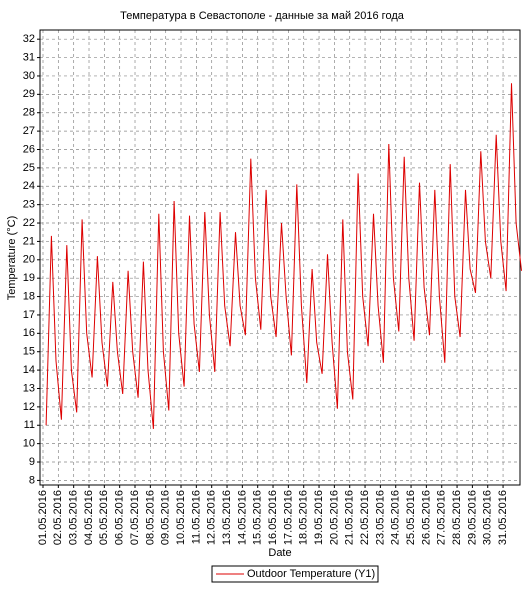 This screenshot has height=592, width=524. I want to click on y-tick-label: 19, so click(29, 278).